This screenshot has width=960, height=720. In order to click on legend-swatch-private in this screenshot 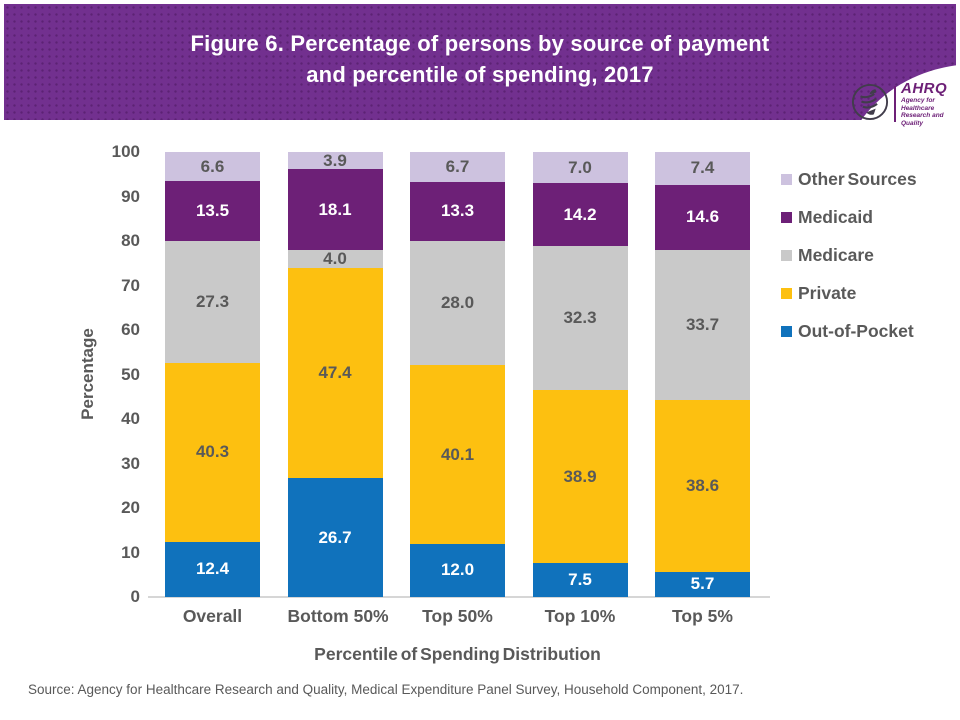, I will do `click(786, 293)`.